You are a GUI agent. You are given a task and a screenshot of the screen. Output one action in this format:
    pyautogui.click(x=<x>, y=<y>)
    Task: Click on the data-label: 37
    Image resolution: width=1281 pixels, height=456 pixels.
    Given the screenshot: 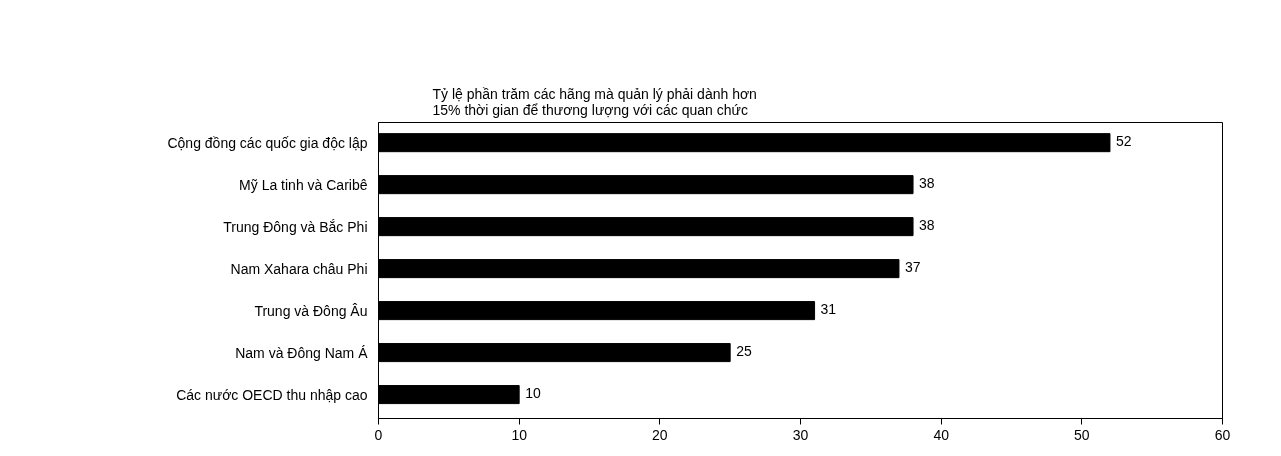 What is the action you would take?
    pyautogui.click(x=912, y=266)
    